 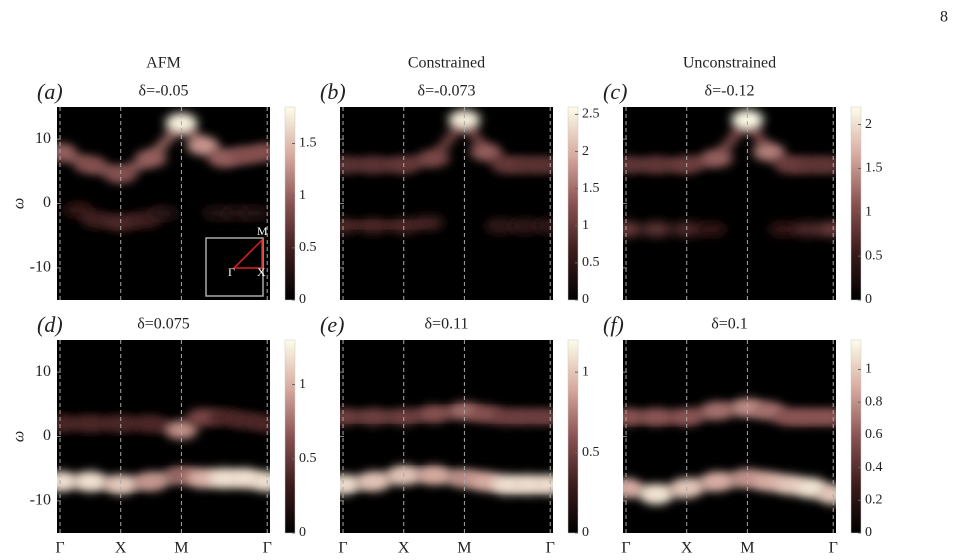 What do you see at coordinates (262, 231) in the screenshot?
I see `inset-label: M` at bounding box center [262, 231].